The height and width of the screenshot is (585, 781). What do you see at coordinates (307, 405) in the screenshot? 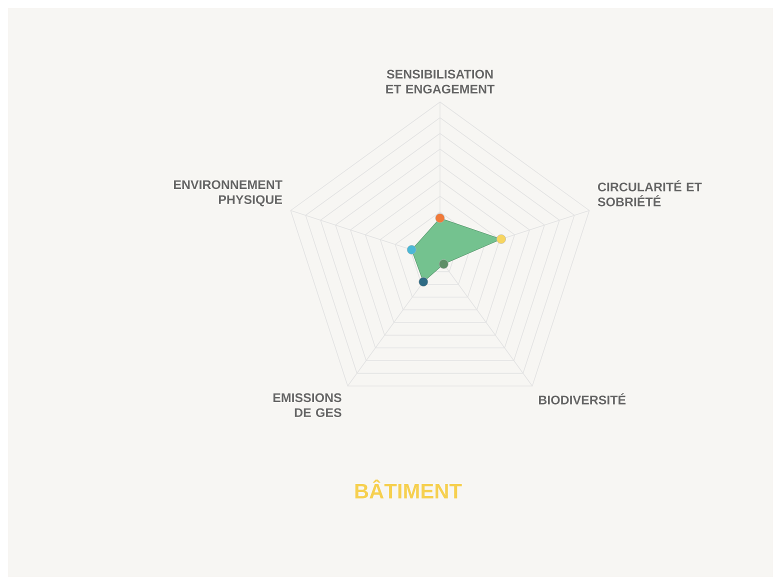
I see `spoke-label: EMISSIONS DE GES` at bounding box center [307, 405].